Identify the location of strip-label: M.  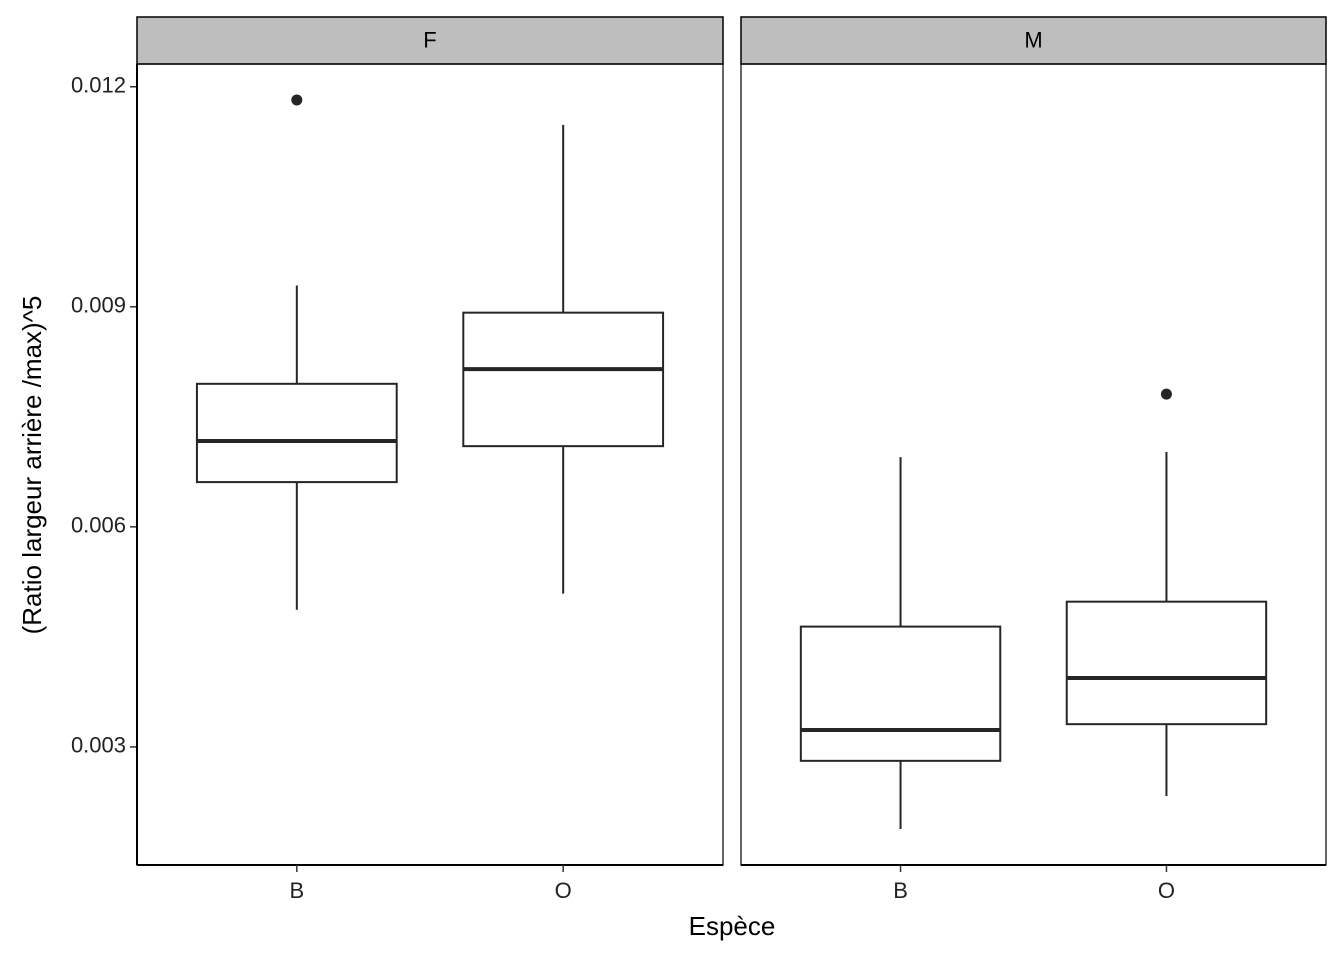
(1033, 39).